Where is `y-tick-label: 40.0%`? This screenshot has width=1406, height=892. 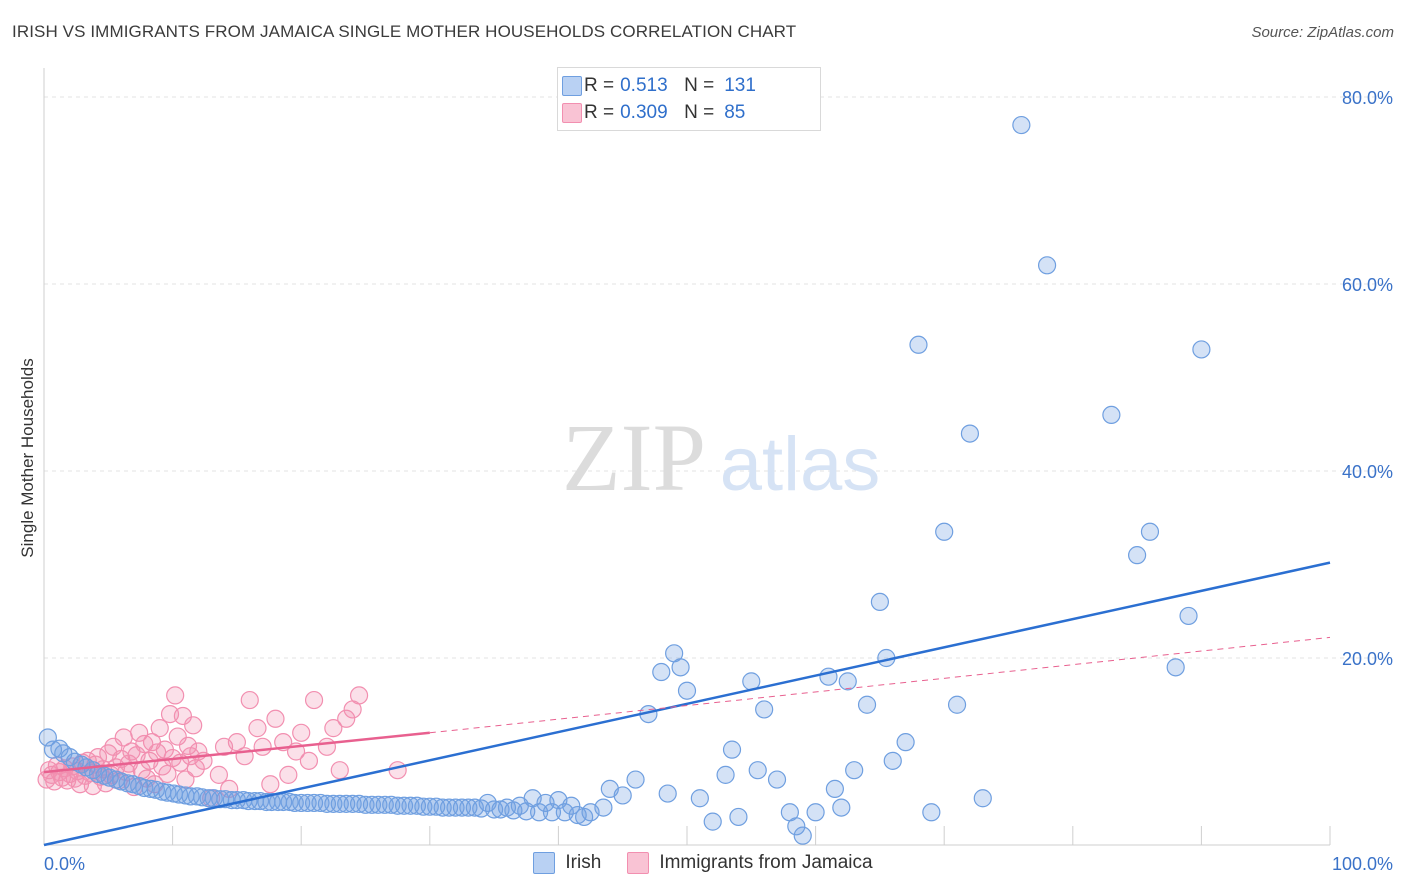 y-tick-label: 40.0% is located at coordinates (1367, 472).